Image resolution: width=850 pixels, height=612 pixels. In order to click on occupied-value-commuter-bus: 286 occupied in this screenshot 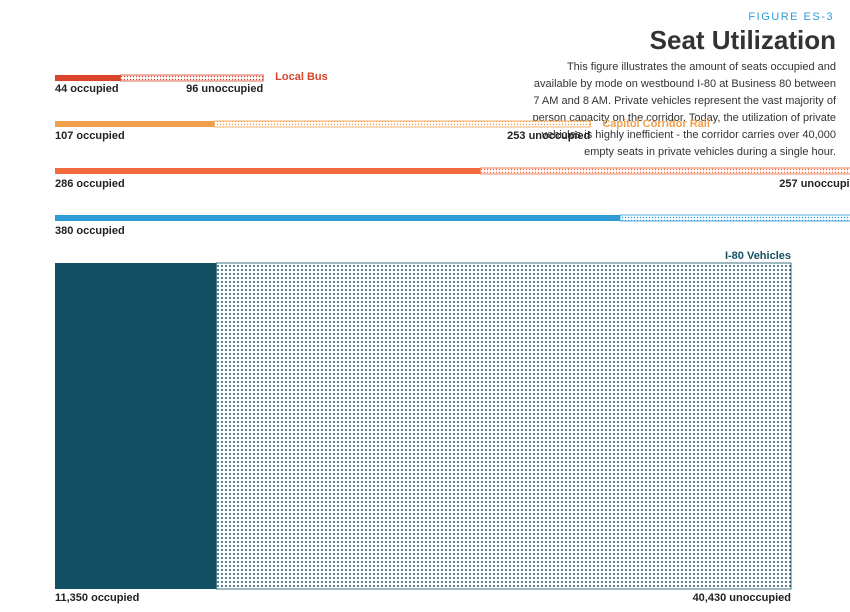, I will do `click(90, 184)`.